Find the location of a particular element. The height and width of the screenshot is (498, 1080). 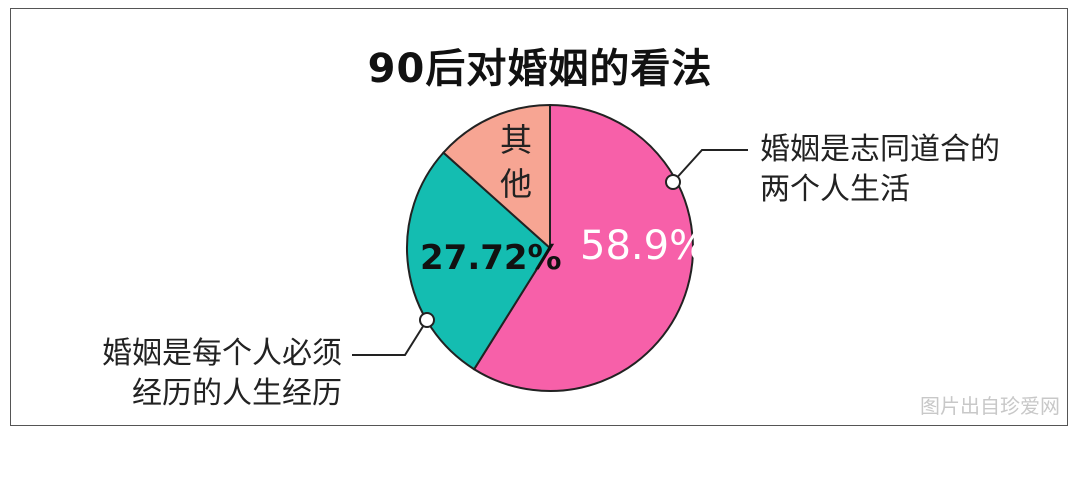

callout-label-pink: 婚姻是志同道合的 两个人生活 is located at coordinates (880, 170).